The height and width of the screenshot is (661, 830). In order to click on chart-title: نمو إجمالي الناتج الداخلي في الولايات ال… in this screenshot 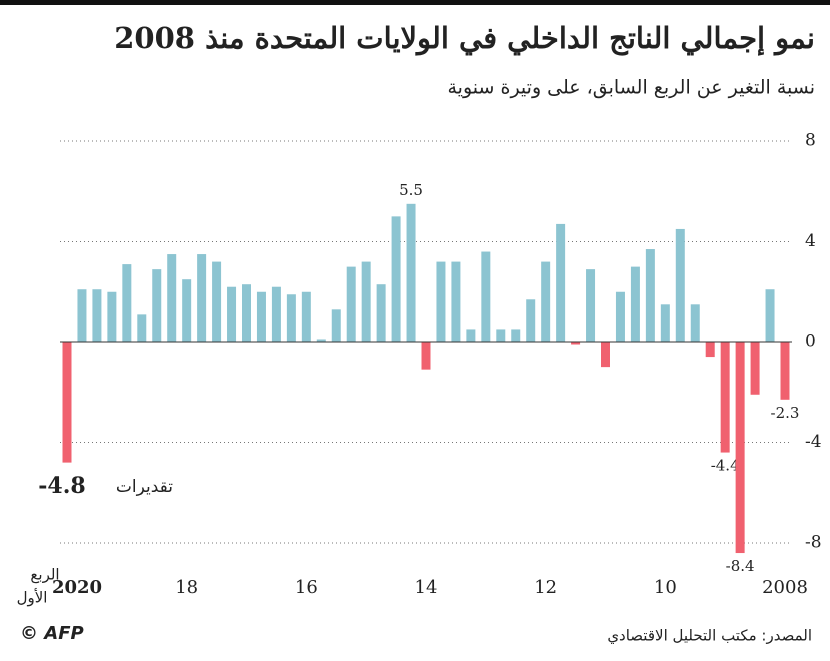, I will do `click(464, 38)`.